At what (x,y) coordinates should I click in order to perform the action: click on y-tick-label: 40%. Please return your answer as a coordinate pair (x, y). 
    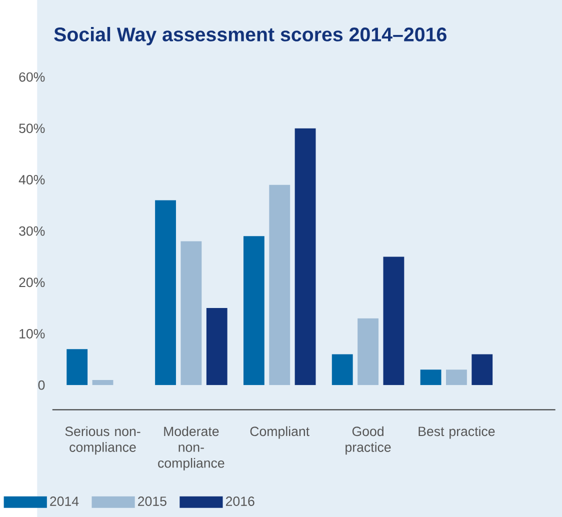
    Looking at the image, I should click on (31, 179).